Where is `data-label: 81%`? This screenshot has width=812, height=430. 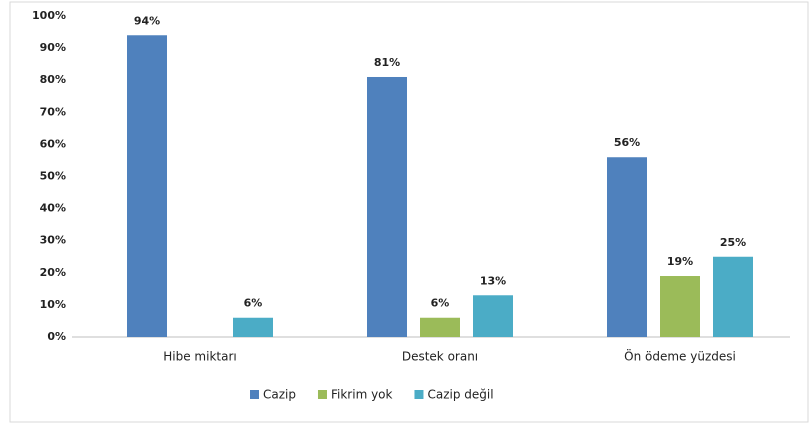
data-label: 81% is located at coordinates (387, 62).